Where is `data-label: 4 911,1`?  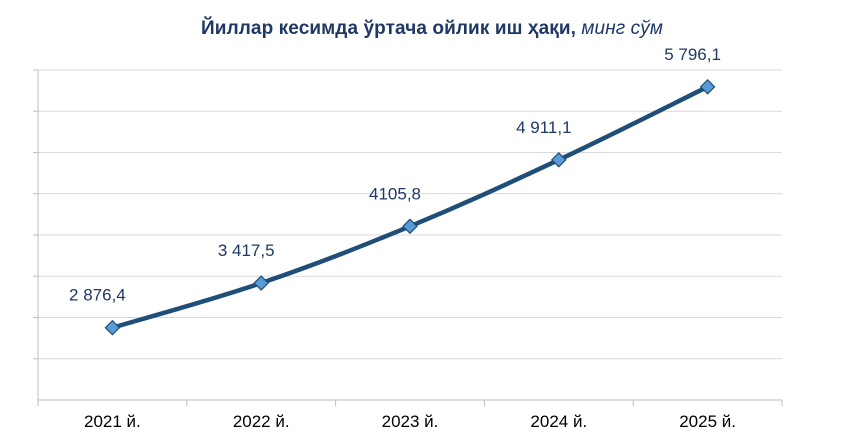
data-label: 4 911,1 is located at coordinates (543, 127).